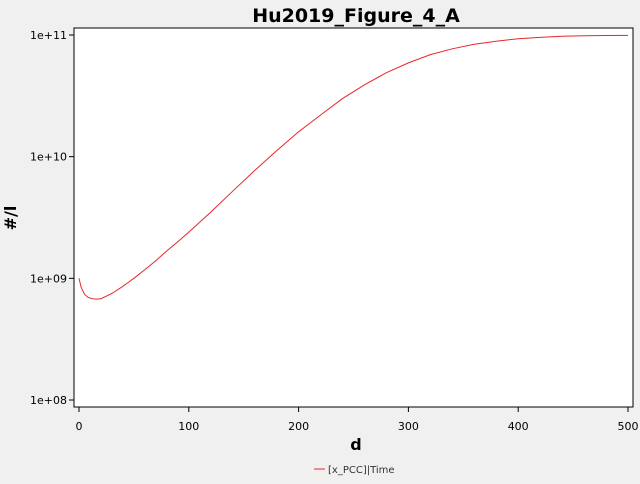  I want to click on x-tick-label: 300, so click(408, 426).